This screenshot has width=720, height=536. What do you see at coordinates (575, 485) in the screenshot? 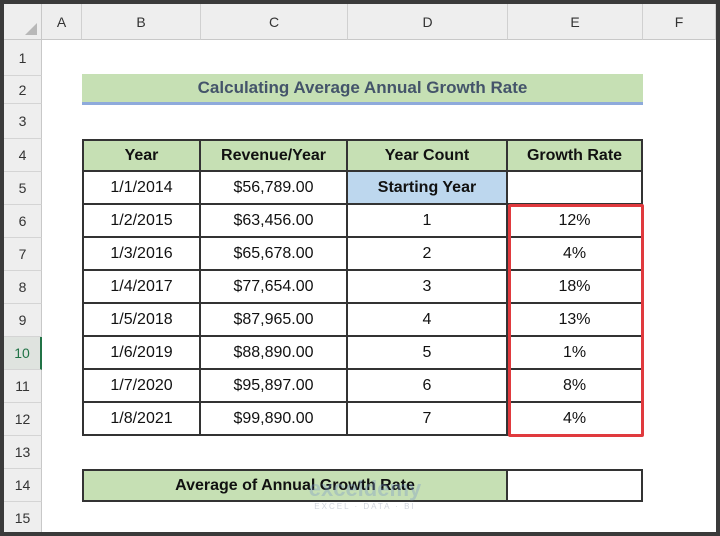
I see `average-value-cell` at bounding box center [575, 485].